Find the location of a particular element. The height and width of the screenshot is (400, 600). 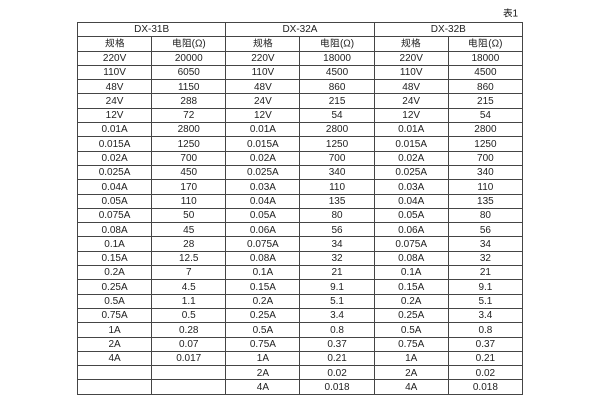

spec-cell: 48V is located at coordinates (411, 87).